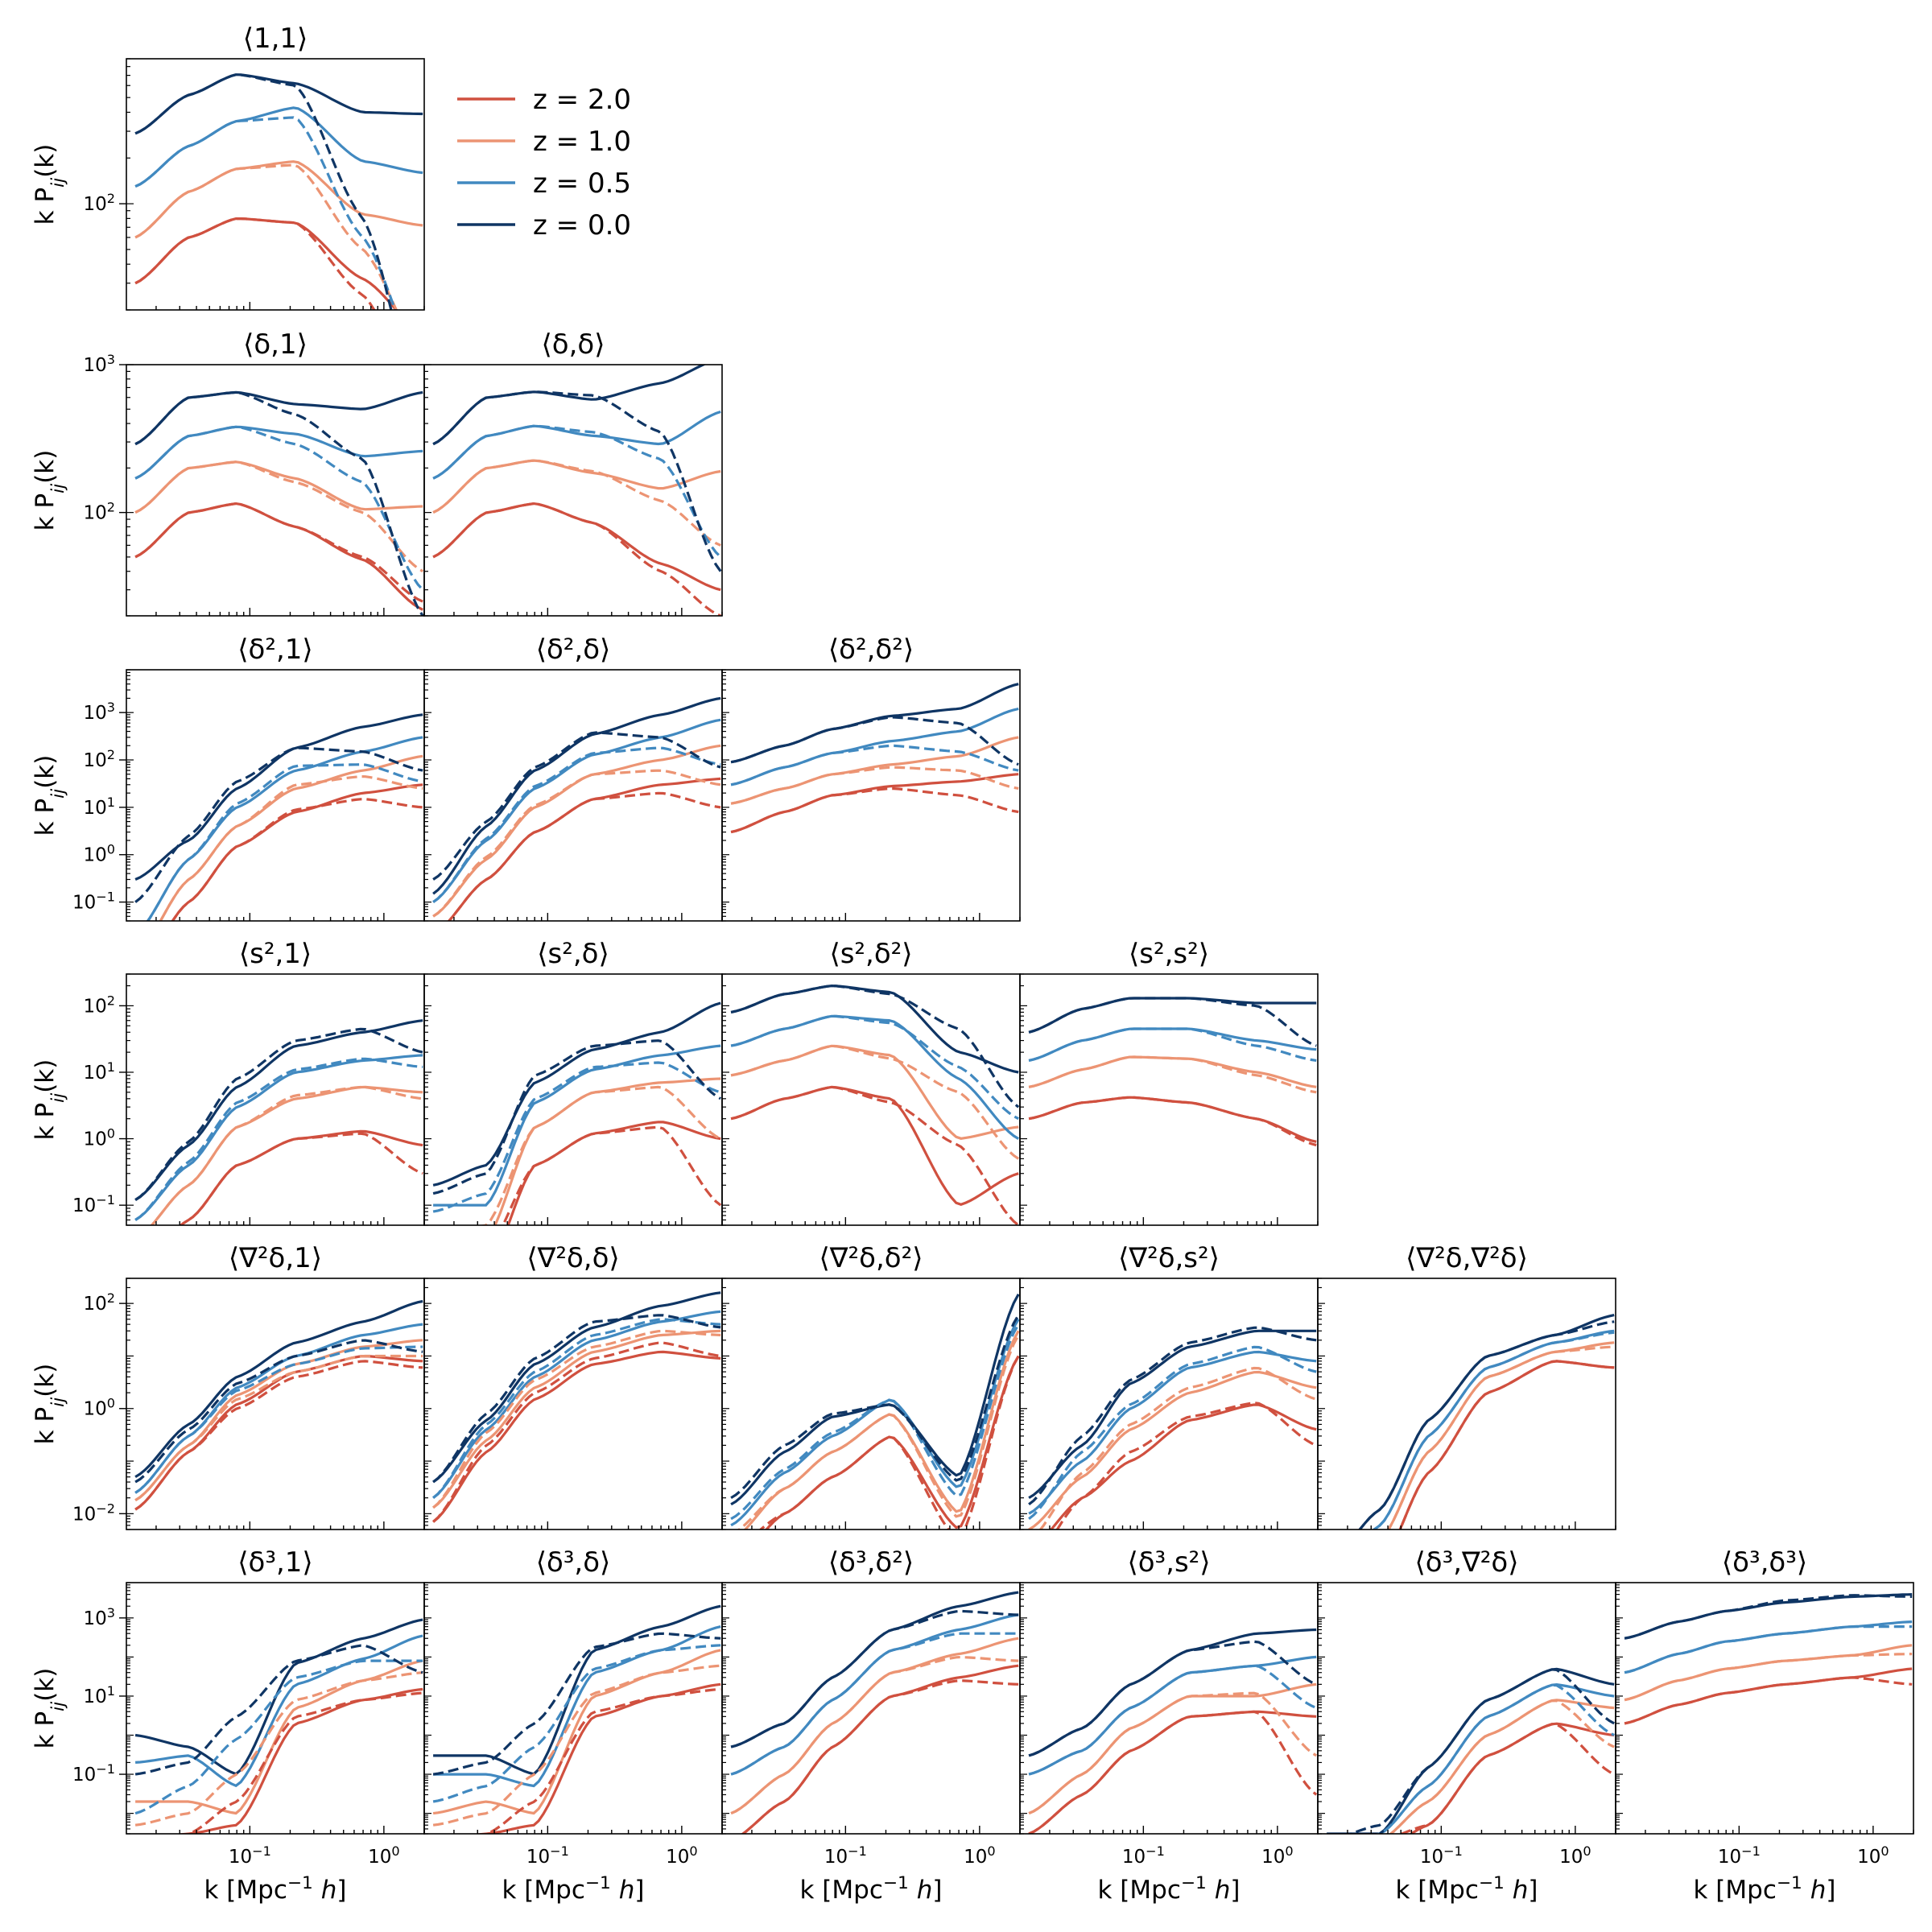 The image size is (1932, 1932). I want to click on panel-0-0: ⟨1,1⟩ 10², so click(254, 167).